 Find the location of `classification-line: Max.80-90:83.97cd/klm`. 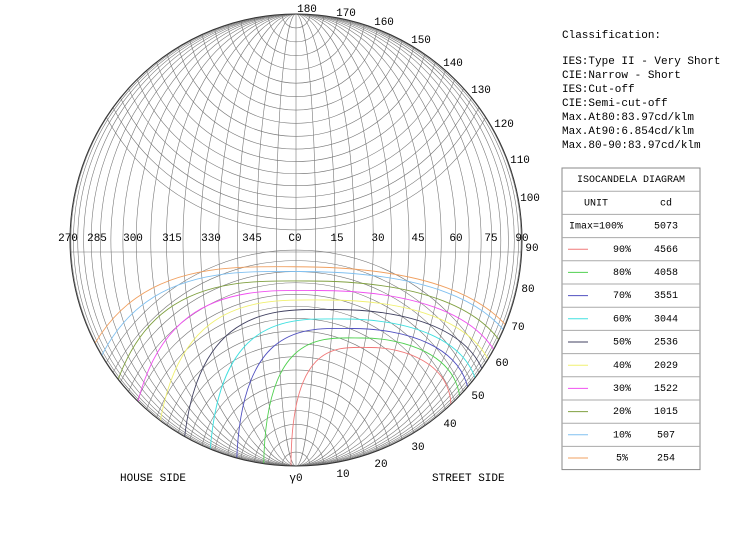

classification-line: Max.80-90:83.97cd/klm is located at coordinates (631, 146).